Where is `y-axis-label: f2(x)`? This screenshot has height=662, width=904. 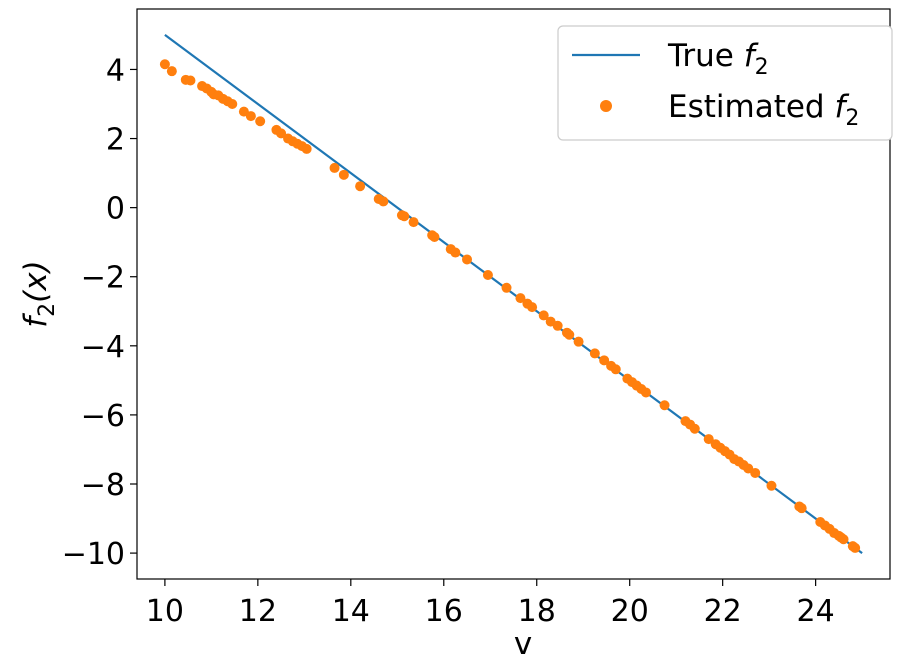 y-axis-label: f2(x) is located at coordinates (39, 293).